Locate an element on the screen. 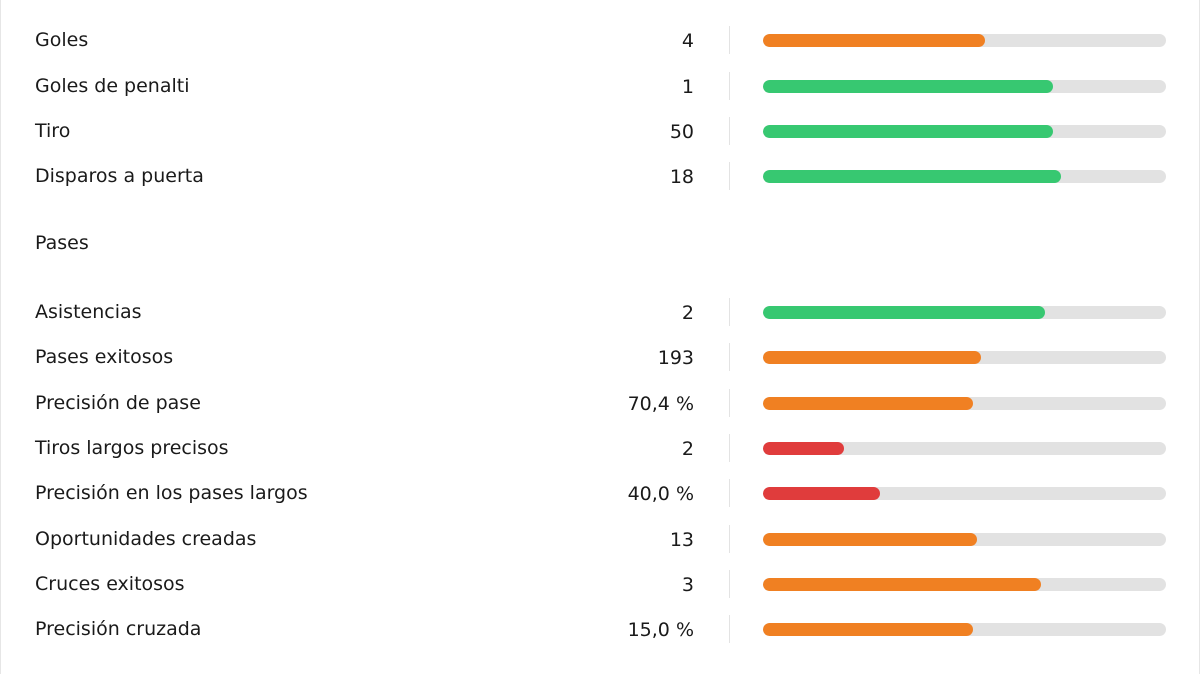 This screenshot has width=1200, height=674. stat-value: 40,0 % is located at coordinates (660, 494).